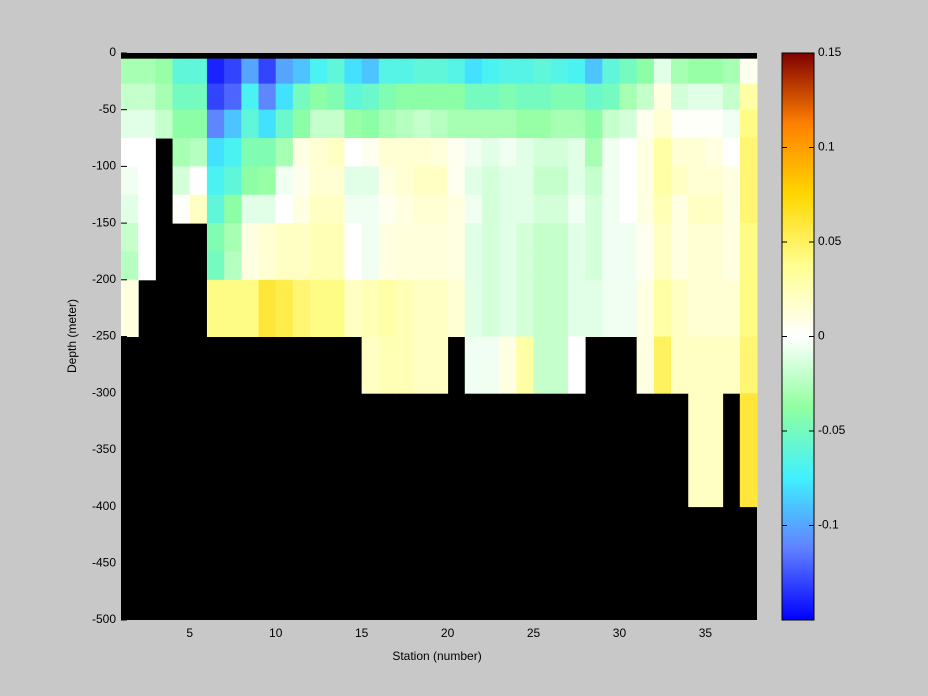  What do you see at coordinates (104, 336) in the screenshot?
I see `y-tick-label: -250` at bounding box center [104, 336].